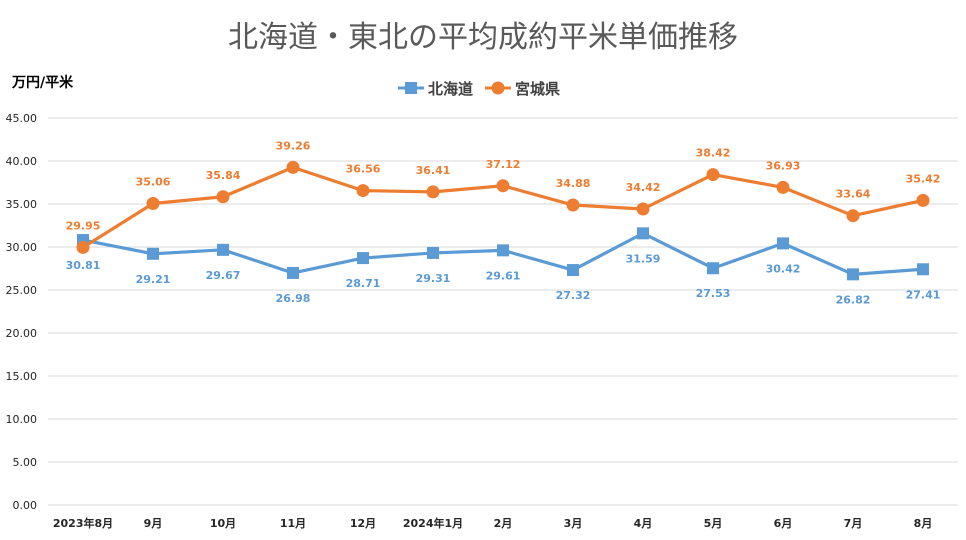 This screenshot has height=540, width=966. Describe the element at coordinates (643, 187) in the screenshot. I see `data-label: 34.42` at that location.